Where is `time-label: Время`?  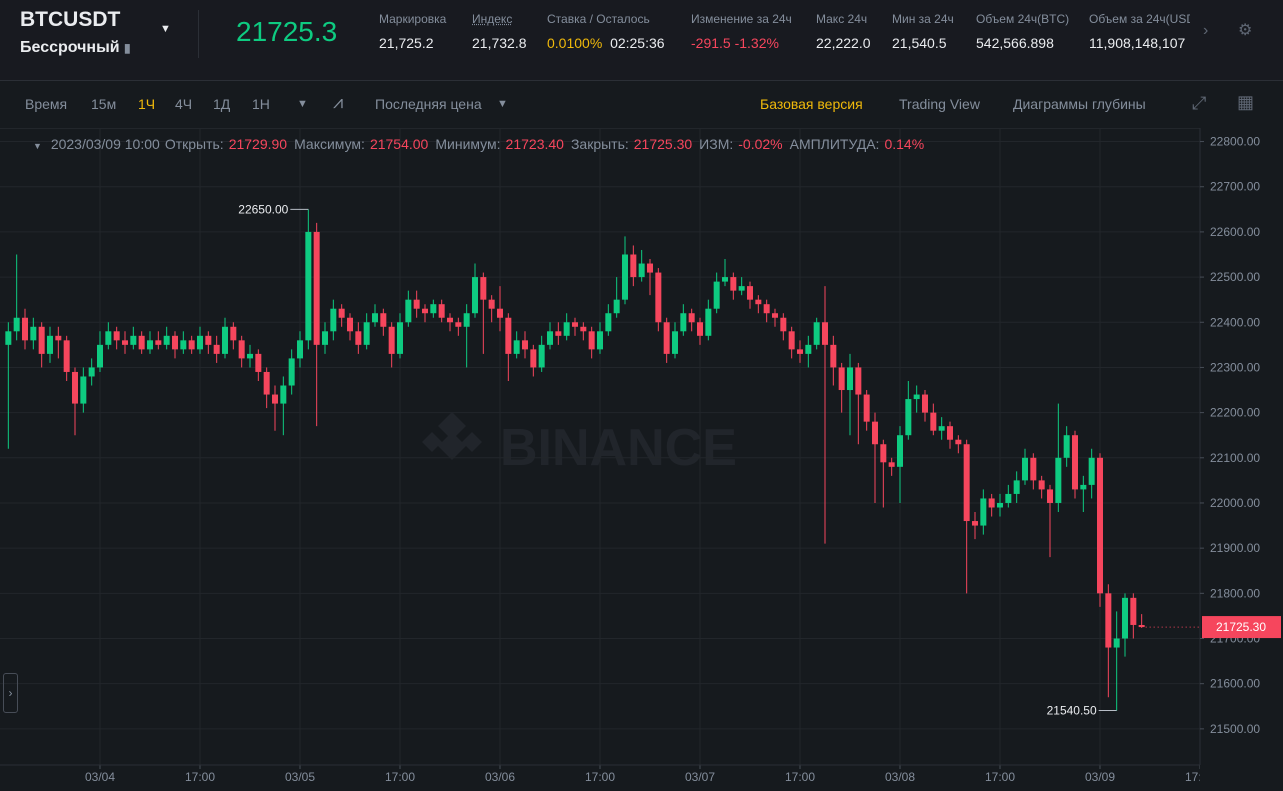
time-label: Время is located at coordinates (46, 104).